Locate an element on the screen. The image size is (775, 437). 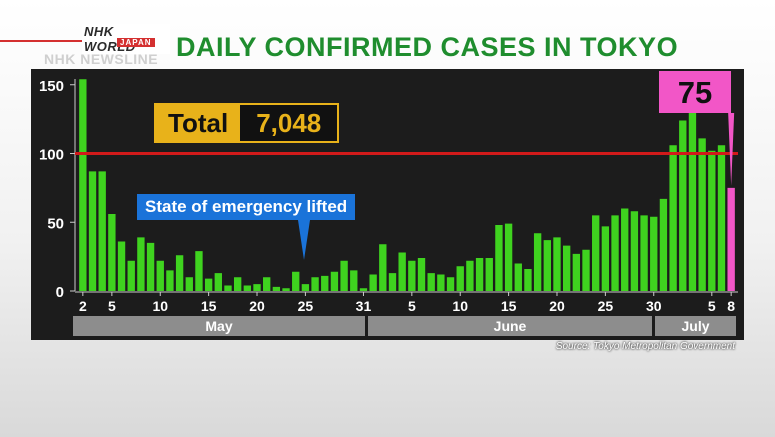
callout-pointer is located at coordinates (731, 149).